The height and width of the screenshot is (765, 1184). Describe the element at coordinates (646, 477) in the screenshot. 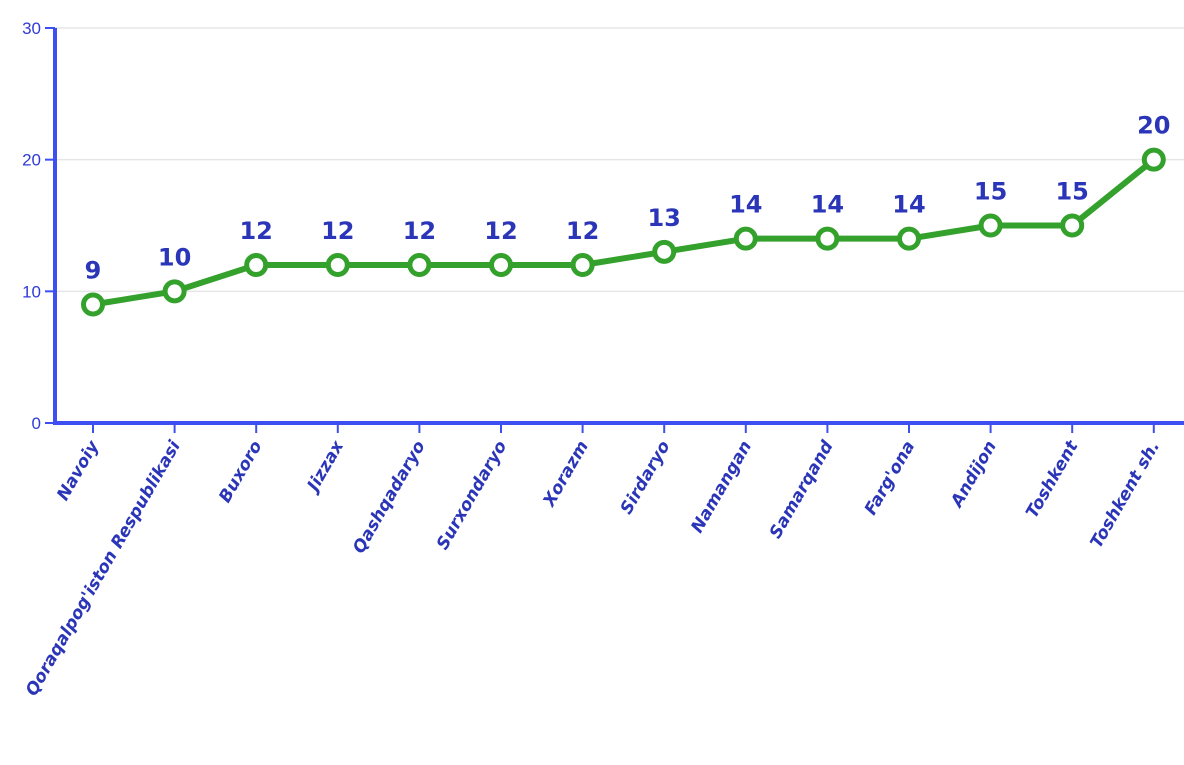

I see `x-tick-label: Sirdaryo` at that location.